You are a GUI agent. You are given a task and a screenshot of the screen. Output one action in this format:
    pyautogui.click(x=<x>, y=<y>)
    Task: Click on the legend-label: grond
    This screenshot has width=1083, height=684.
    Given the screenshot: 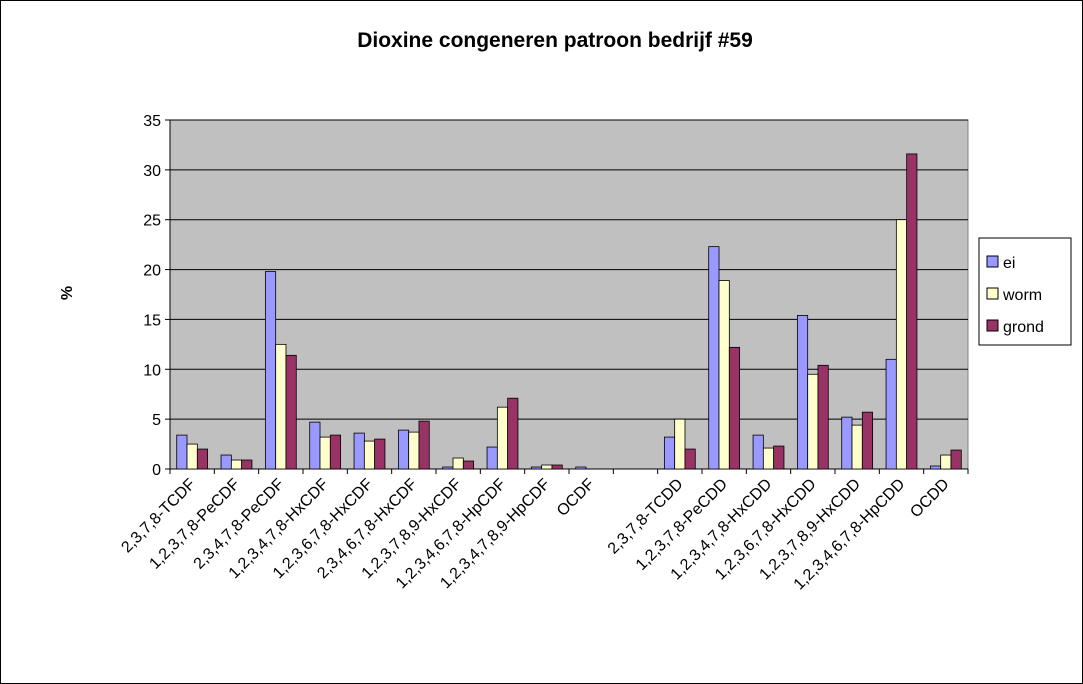 What is the action you would take?
    pyautogui.click(x=1023, y=327)
    